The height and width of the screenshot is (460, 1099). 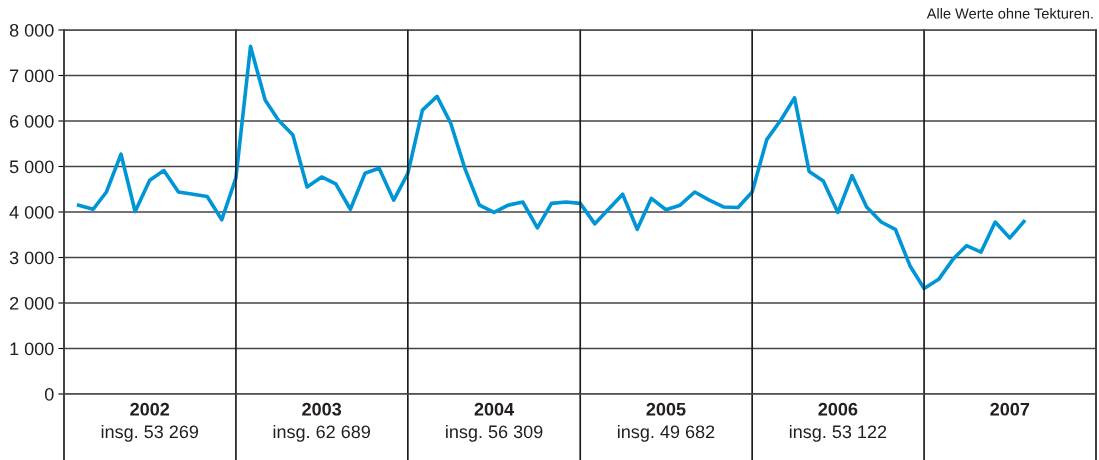 I want to click on text: insg. 53 122, so click(x=838, y=433).